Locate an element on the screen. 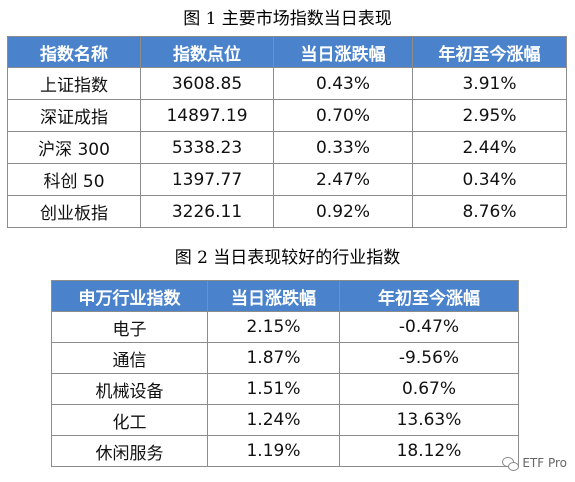 Image resolution: width=575 pixels, height=482 pixels. watermark-text: ETF Pro is located at coordinates (544, 463).